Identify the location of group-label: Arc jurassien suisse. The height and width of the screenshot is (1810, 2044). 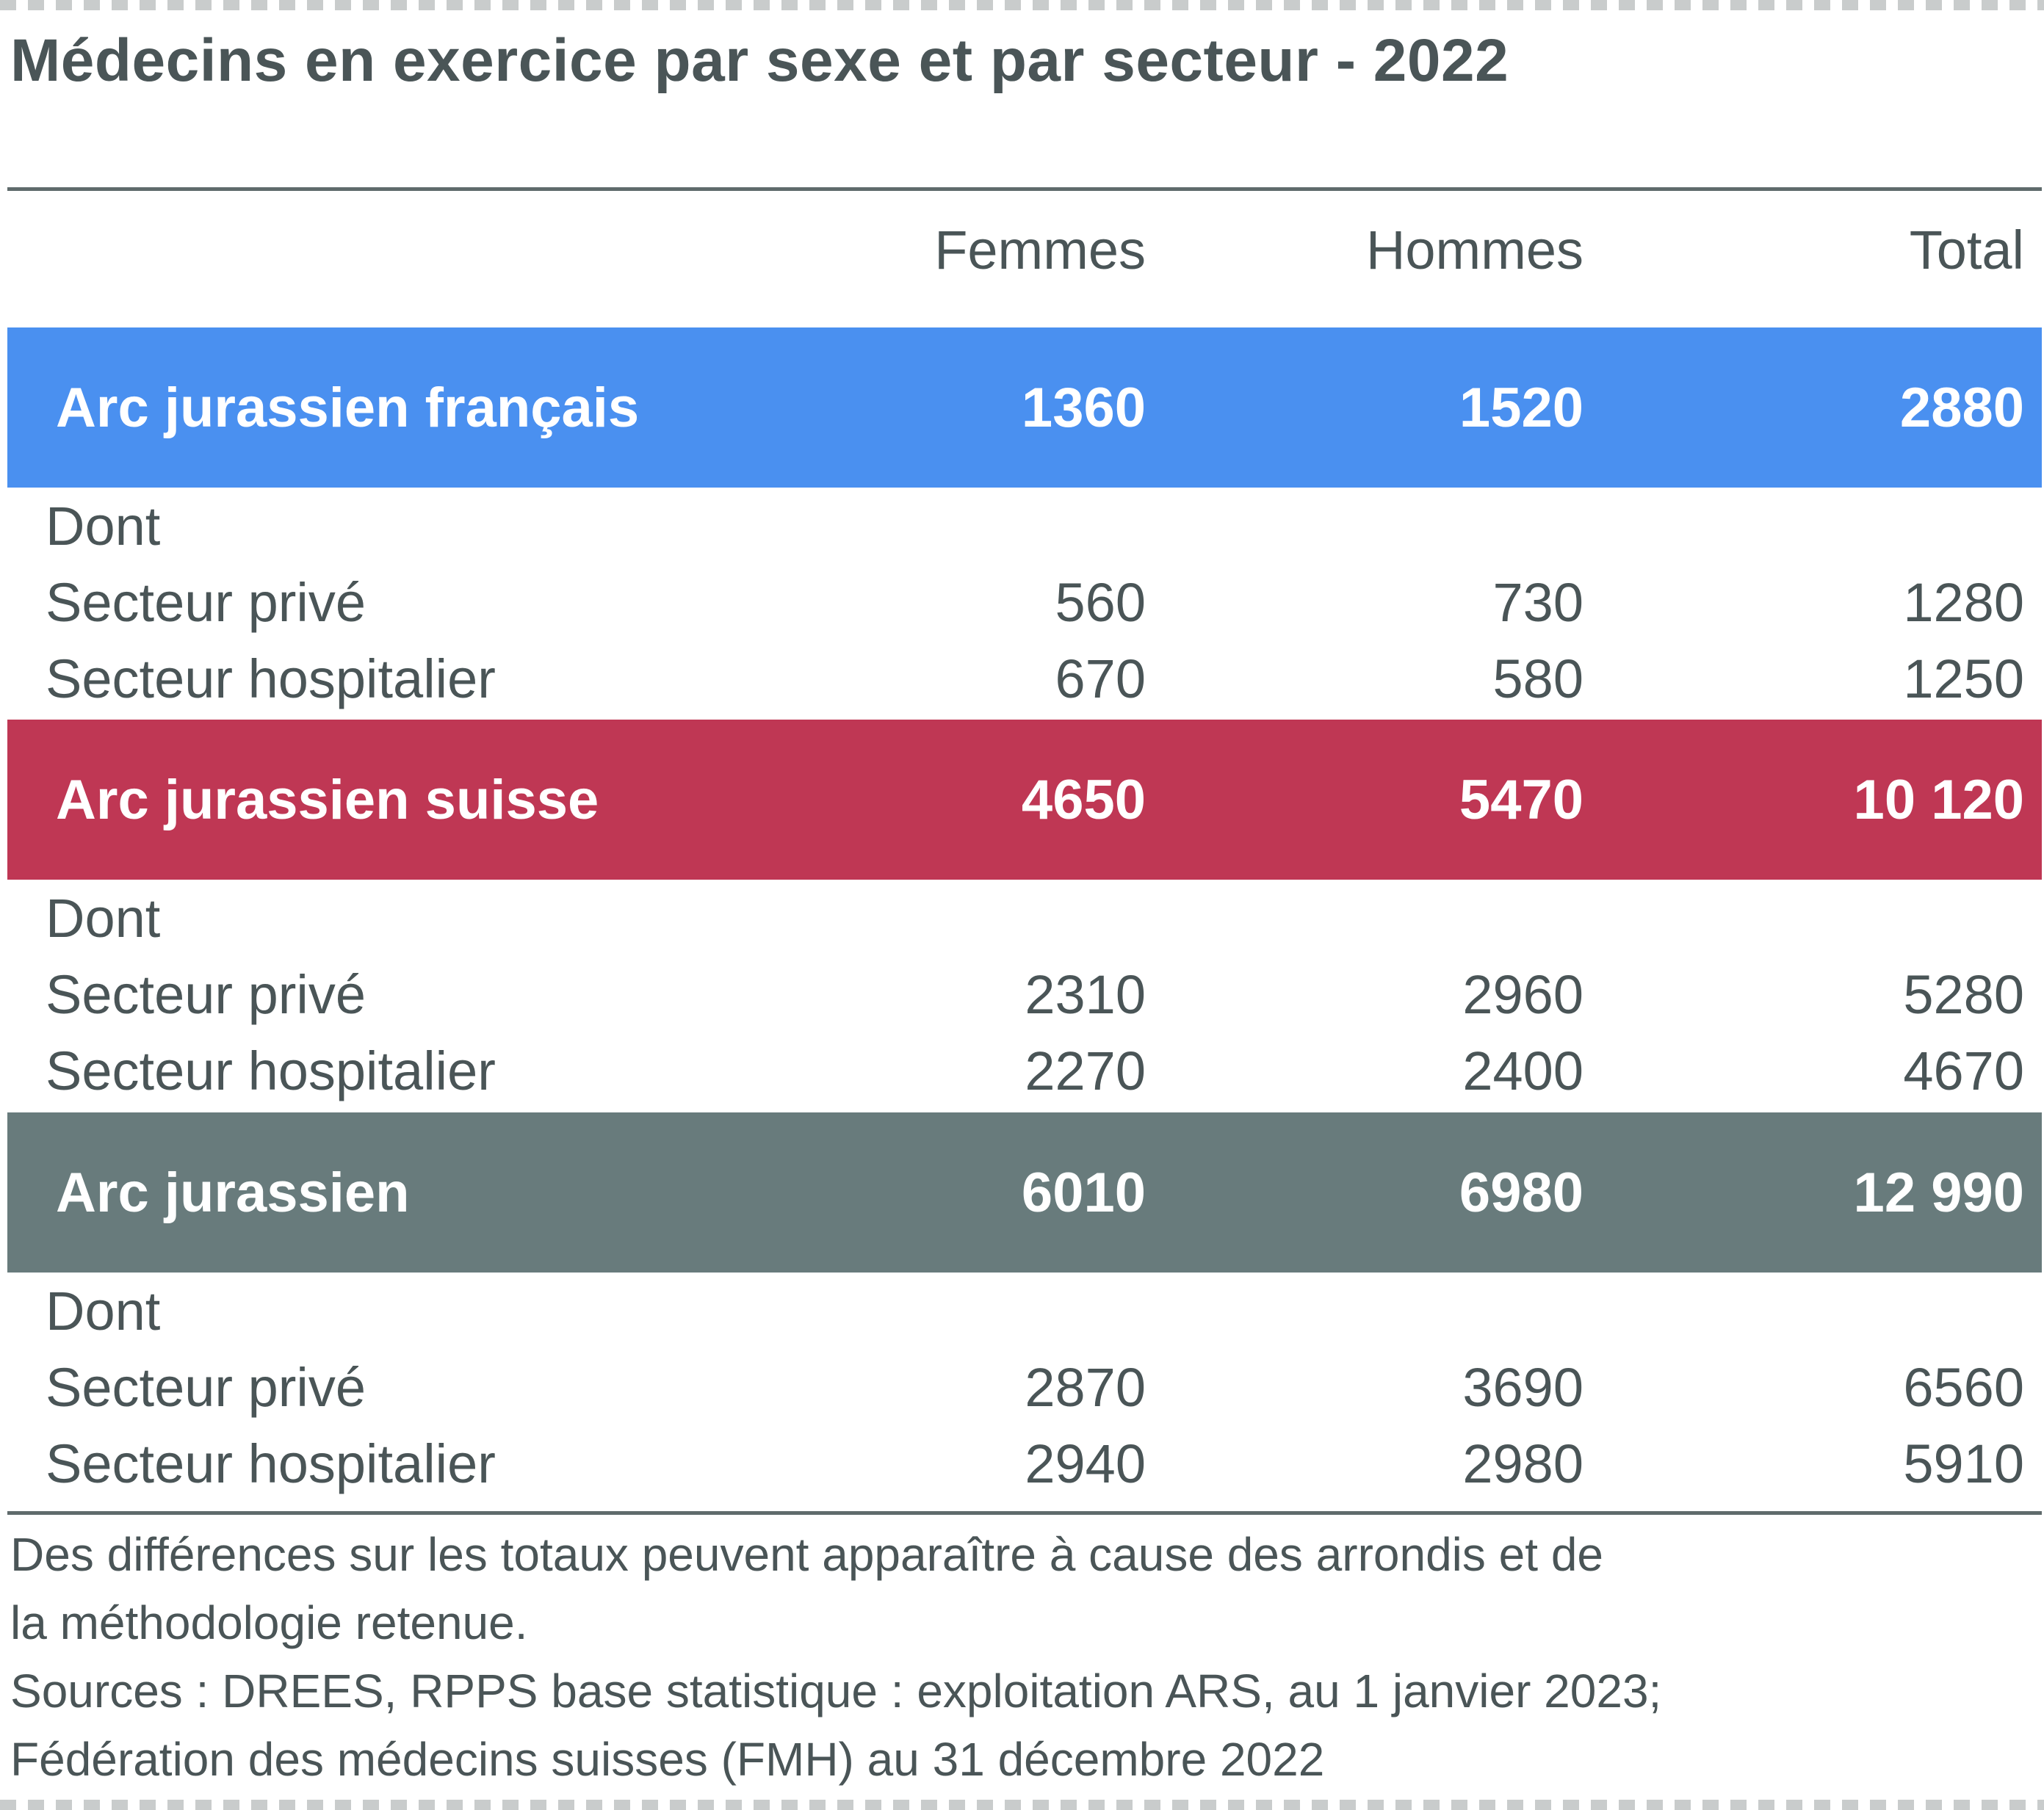
(327, 799).